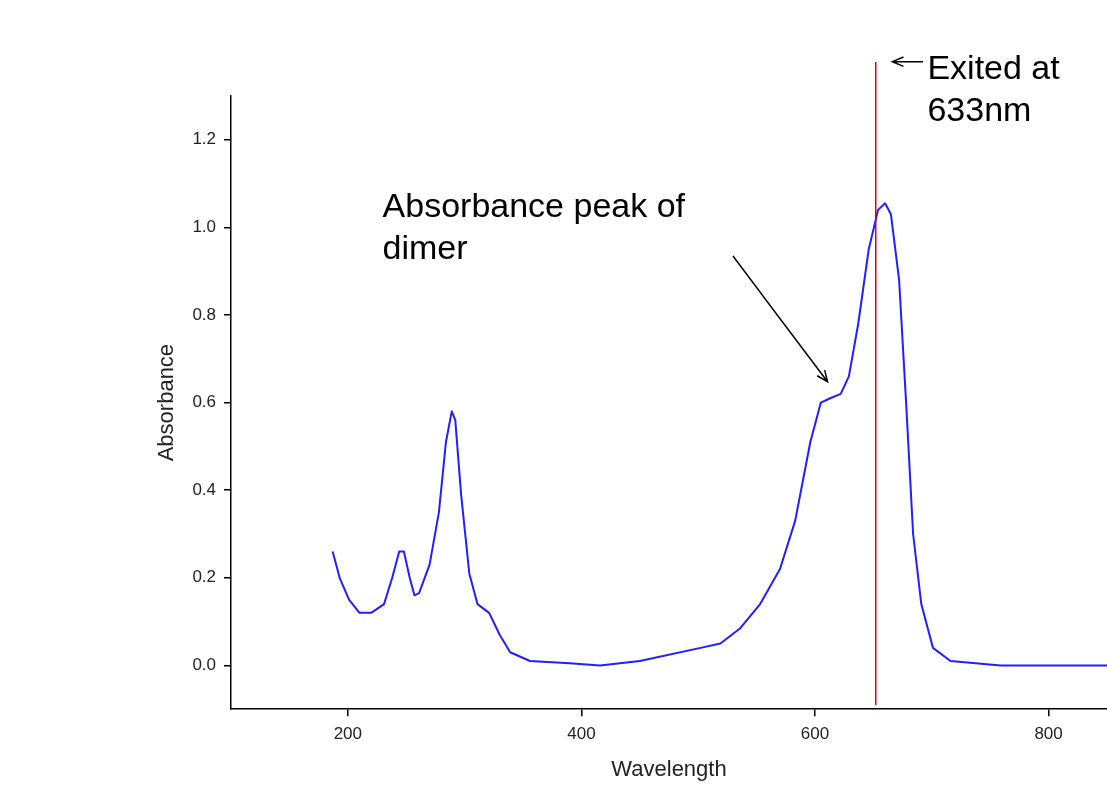 Image resolution: width=1107 pixels, height=802 pixels. I want to click on x-tick-label: 600, so click(815, 734).